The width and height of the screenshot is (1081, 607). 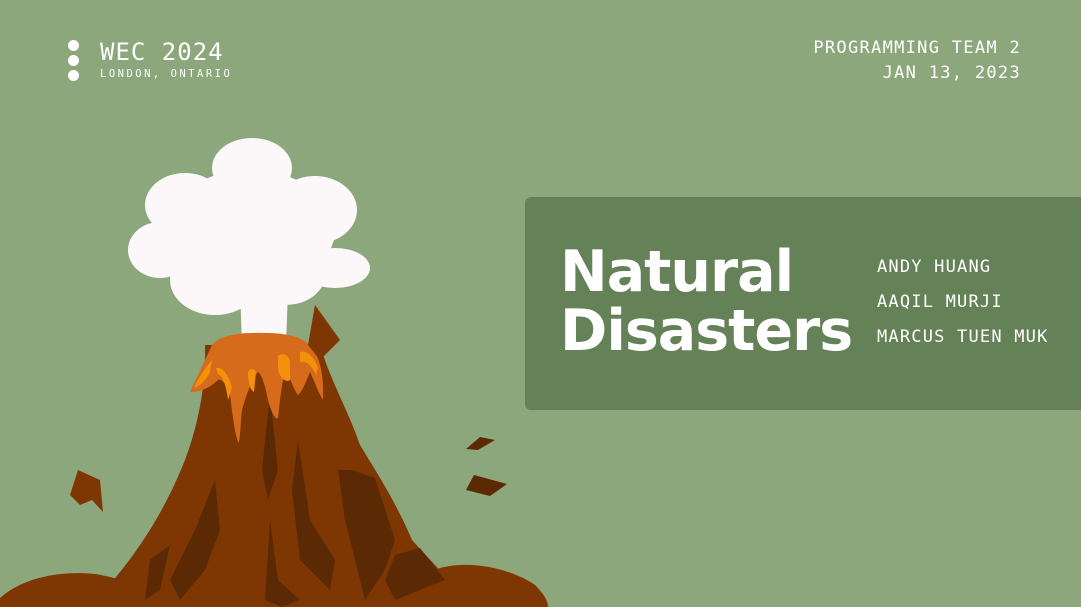 What do you see at coordinates (73, 60) in the screenshot?
I see `dots-icon` at bounding box center [73, 60].